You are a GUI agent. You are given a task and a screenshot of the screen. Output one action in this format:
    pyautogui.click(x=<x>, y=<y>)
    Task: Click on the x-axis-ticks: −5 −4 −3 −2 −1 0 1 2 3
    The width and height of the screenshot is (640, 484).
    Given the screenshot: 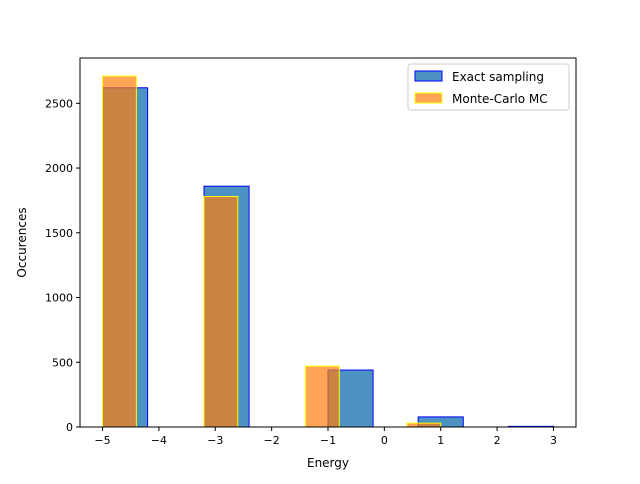 What is the action you would take?
    pyautogui.click(x=325, y=437)
    